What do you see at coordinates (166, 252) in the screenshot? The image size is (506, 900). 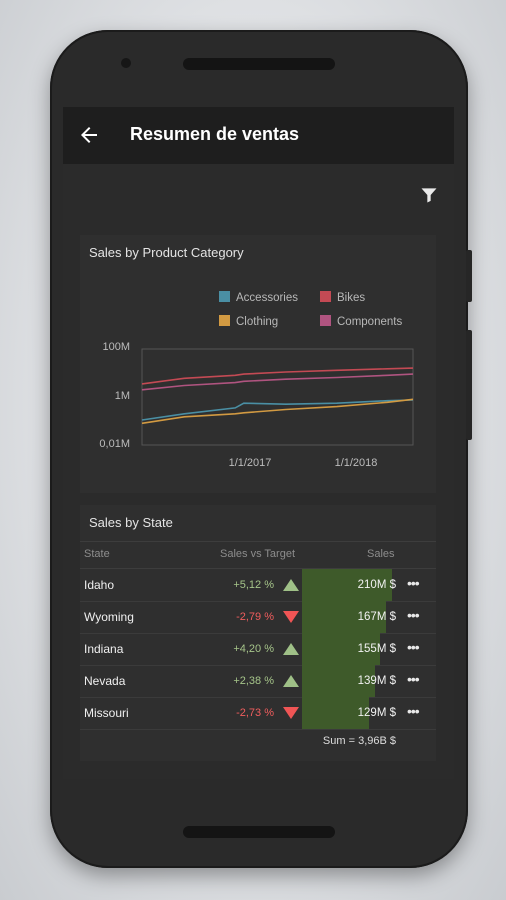 I see `chart-title: Sales by Product Category` at bounding box center [166, 252].